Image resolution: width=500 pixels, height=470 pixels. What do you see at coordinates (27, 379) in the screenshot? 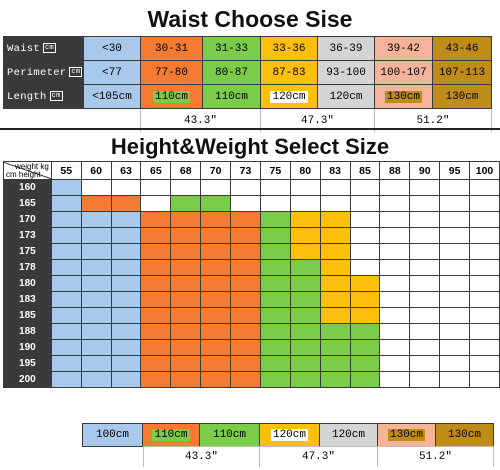
I see `height-label: 200` at bounding box center [27, 379].